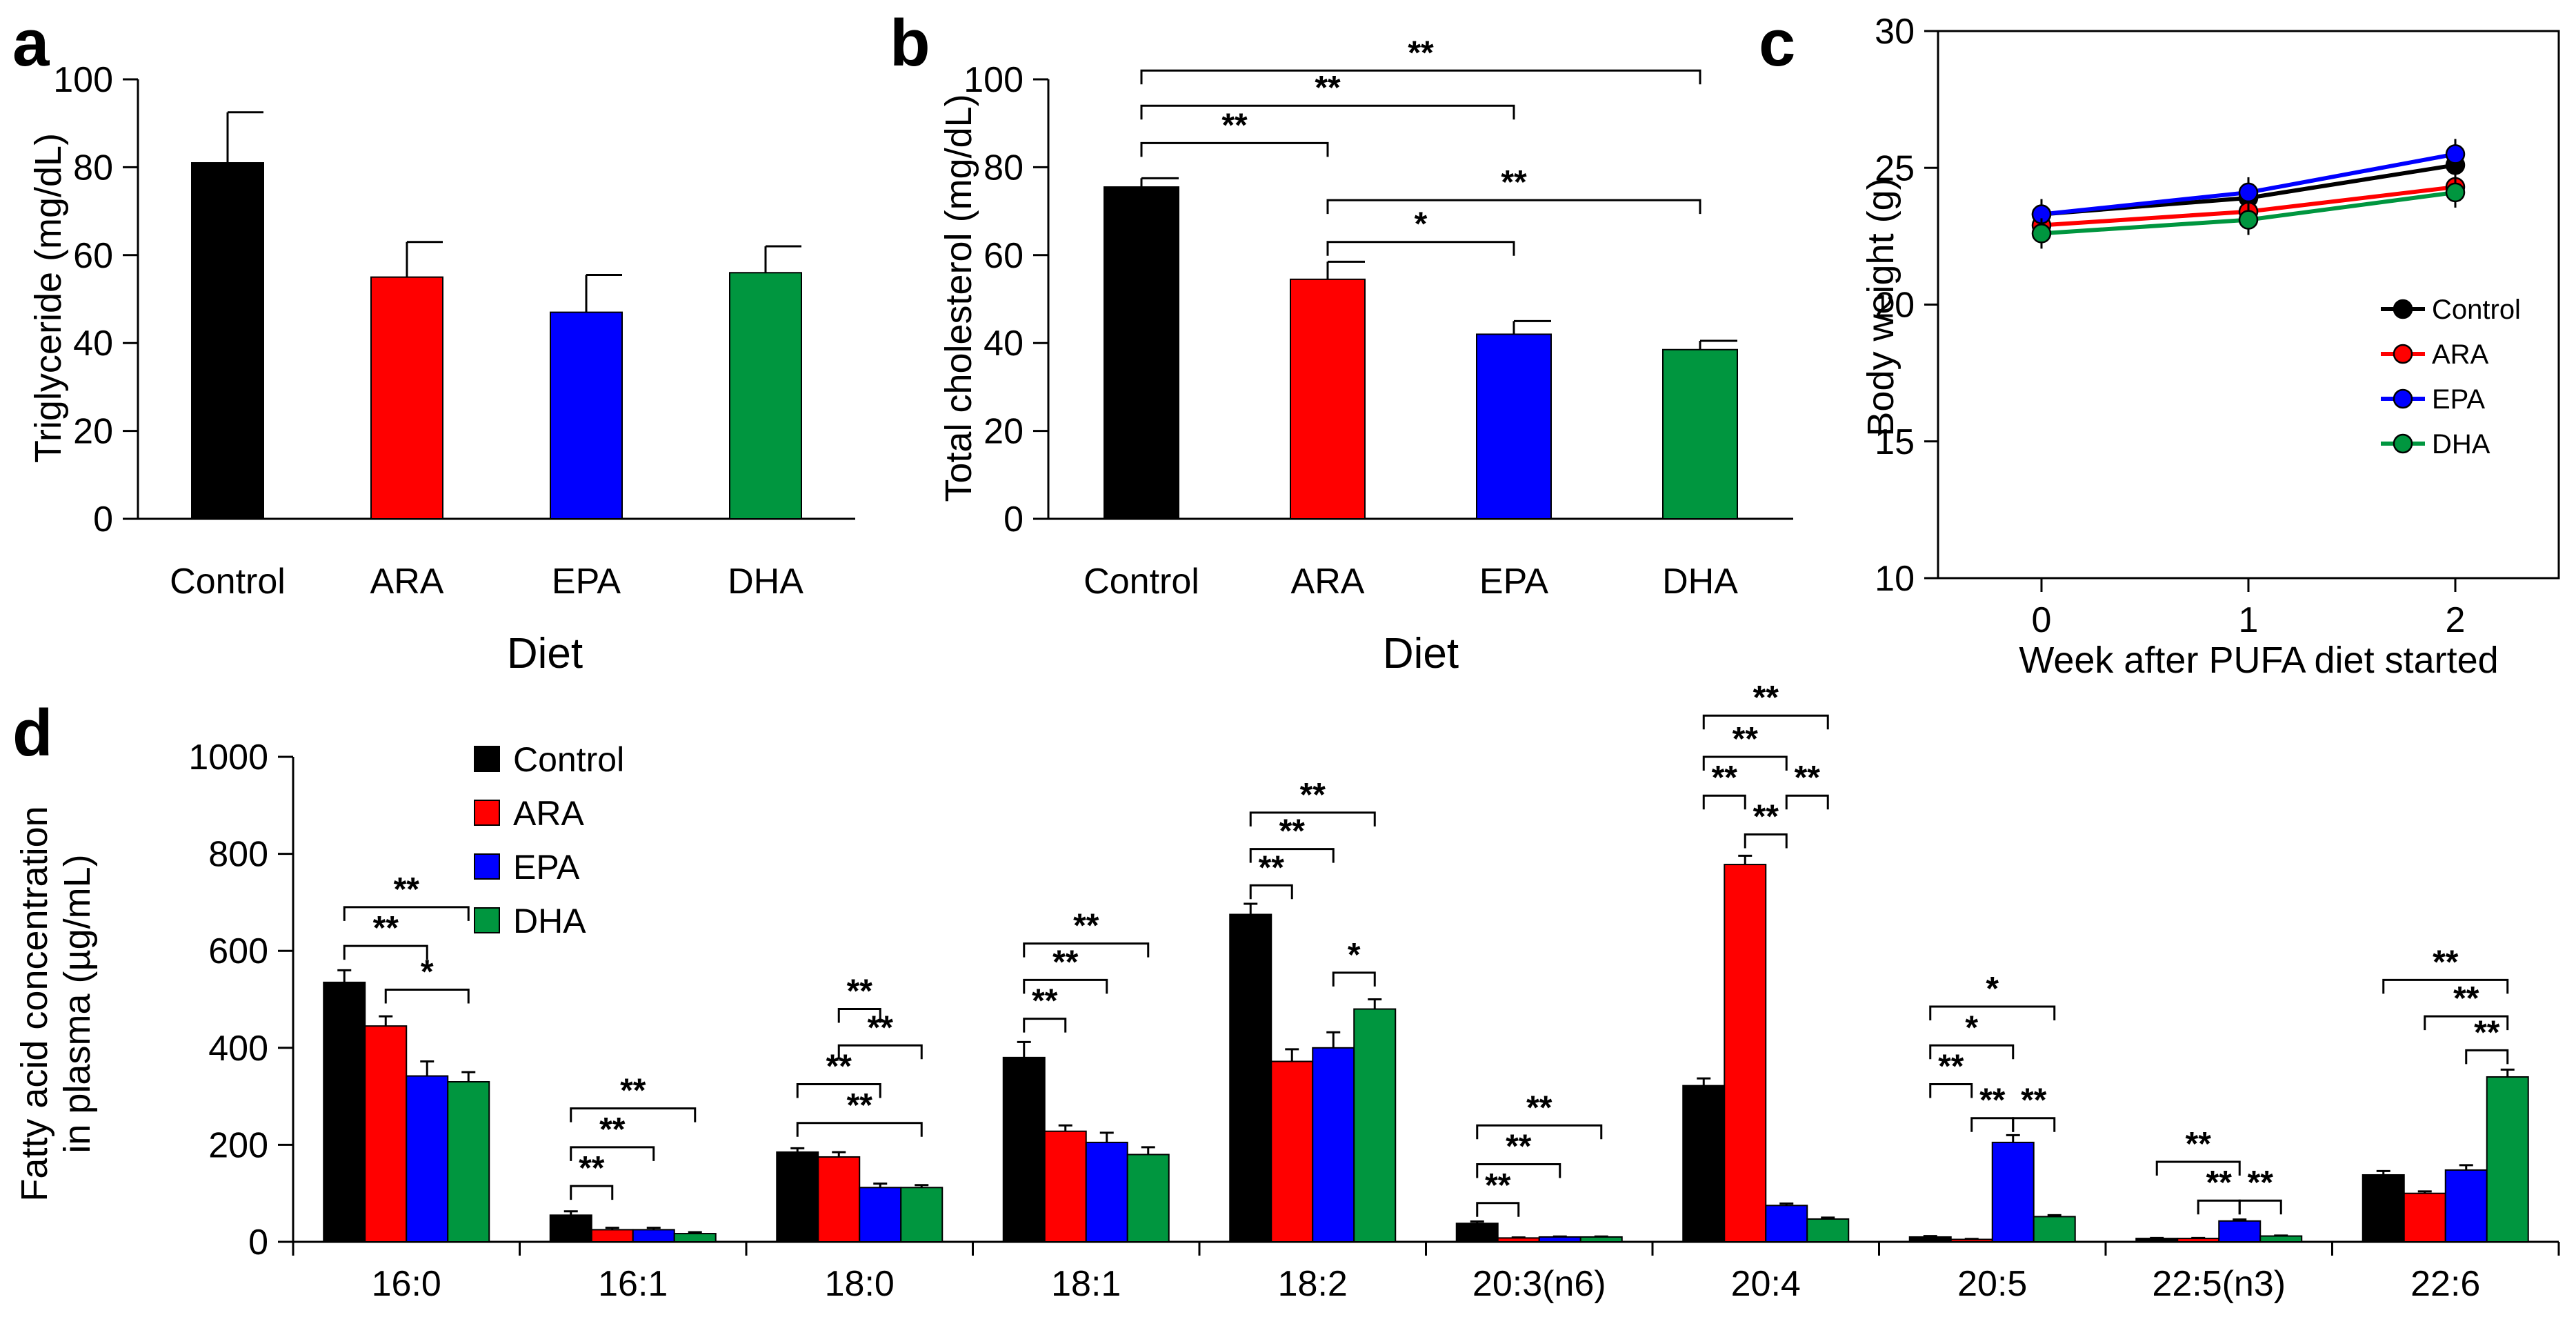 This screenshot has width=2576, height=1326. What do you see at coordinates (549, 921) in the screenshot?
I see `panel-d-legend-label-dha: DHA` at bounding box center [549, 921].